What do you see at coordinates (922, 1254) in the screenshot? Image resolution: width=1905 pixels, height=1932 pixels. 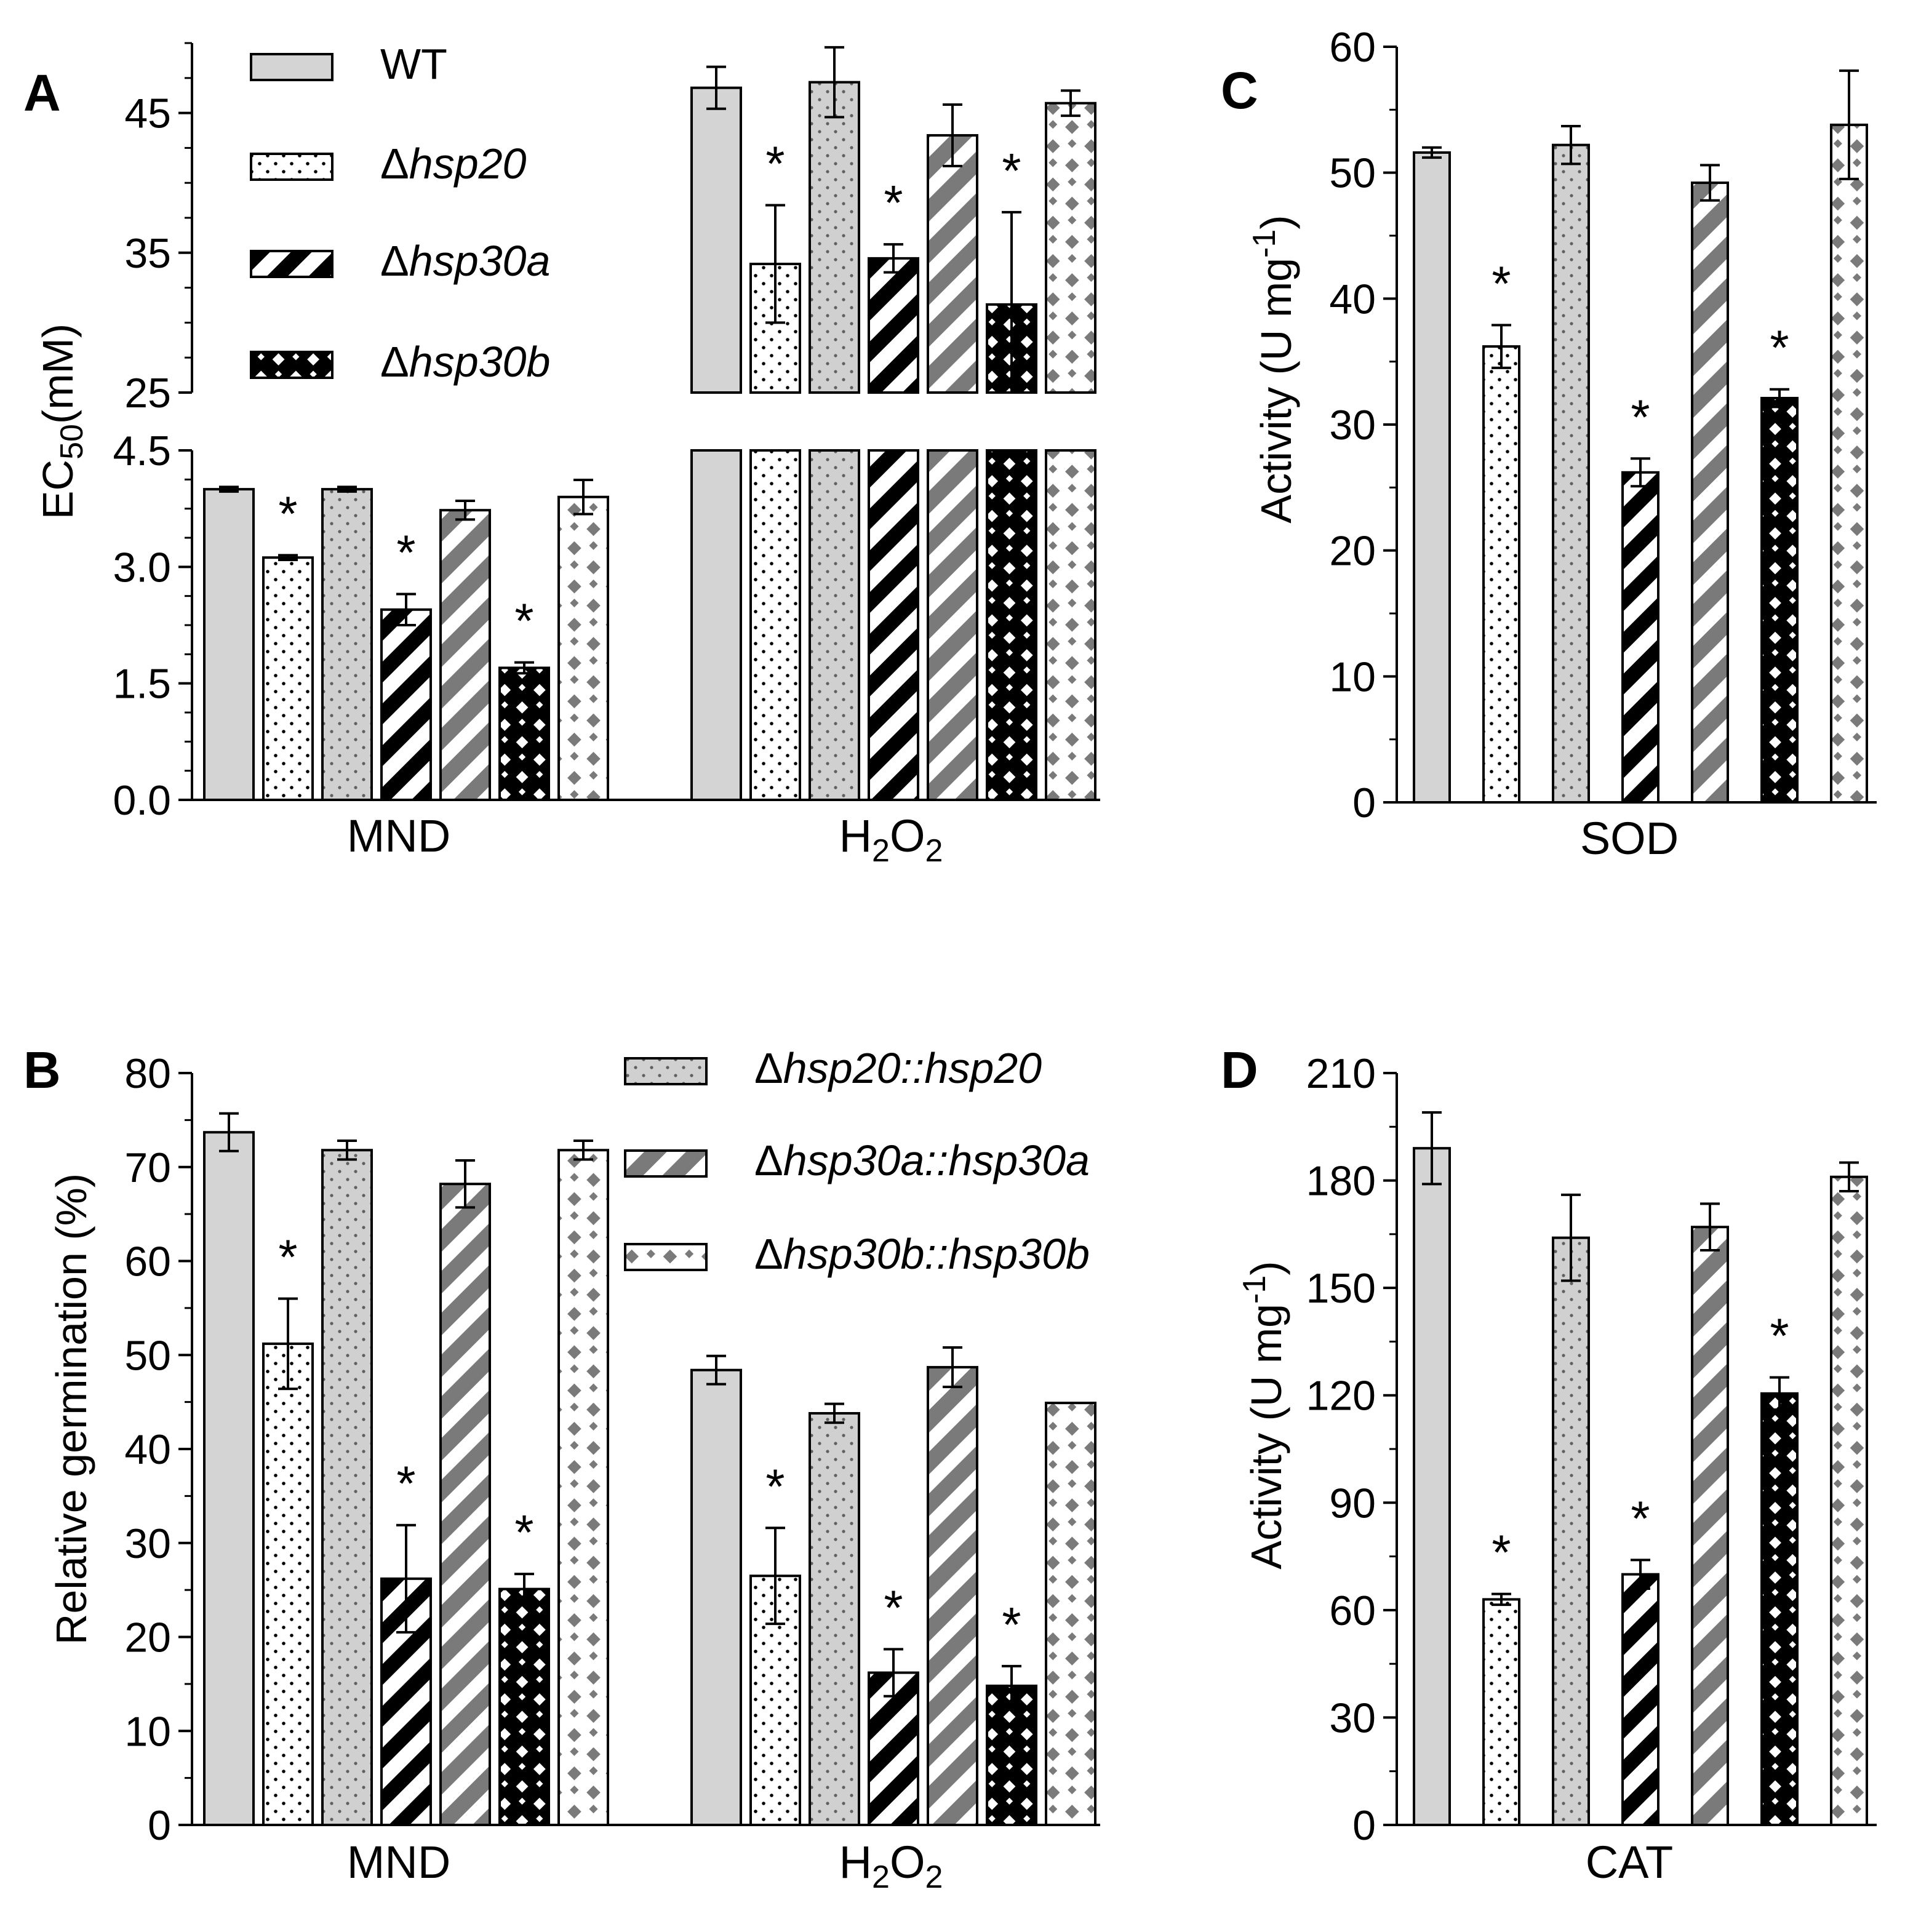 I see `legend-label-dhsp30b-hsp30b: Δhsp30b::hsp30b` at bounding box center [922, 1254].